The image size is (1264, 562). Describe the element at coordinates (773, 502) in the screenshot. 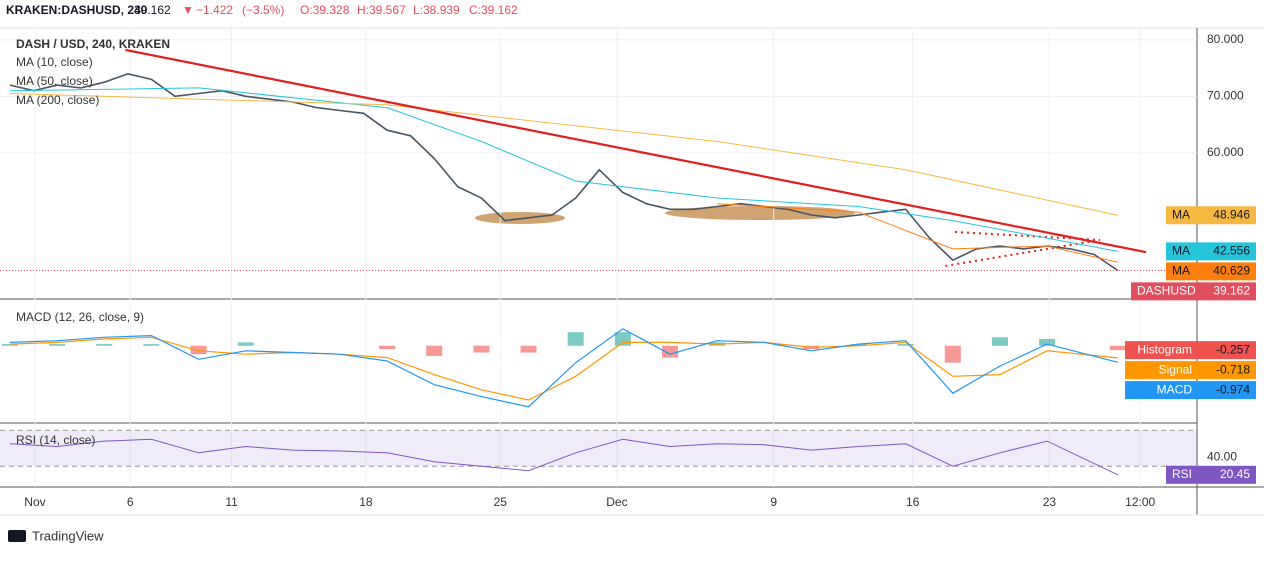

I see `x-tick-label: 9` at that location.